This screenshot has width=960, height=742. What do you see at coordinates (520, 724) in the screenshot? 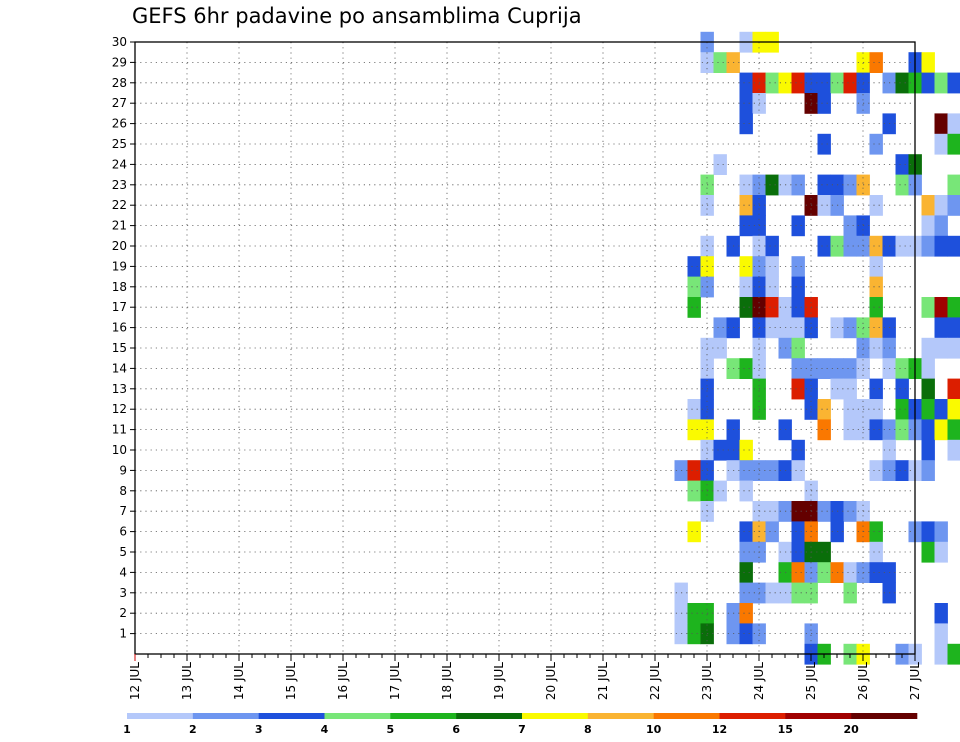
I see `colorbar: 1 2 3 4 5 6 7 8 10 12 15 20` at bounding box center [520, 724].